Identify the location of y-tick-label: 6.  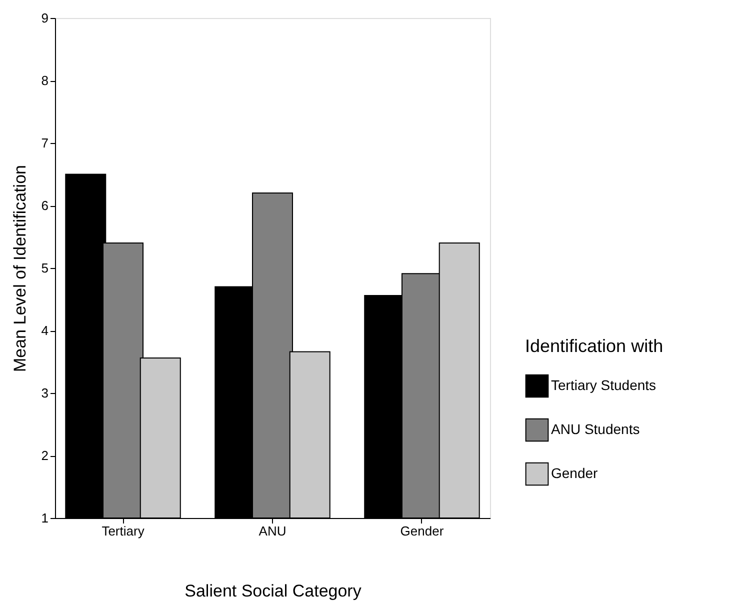
(44, 205).